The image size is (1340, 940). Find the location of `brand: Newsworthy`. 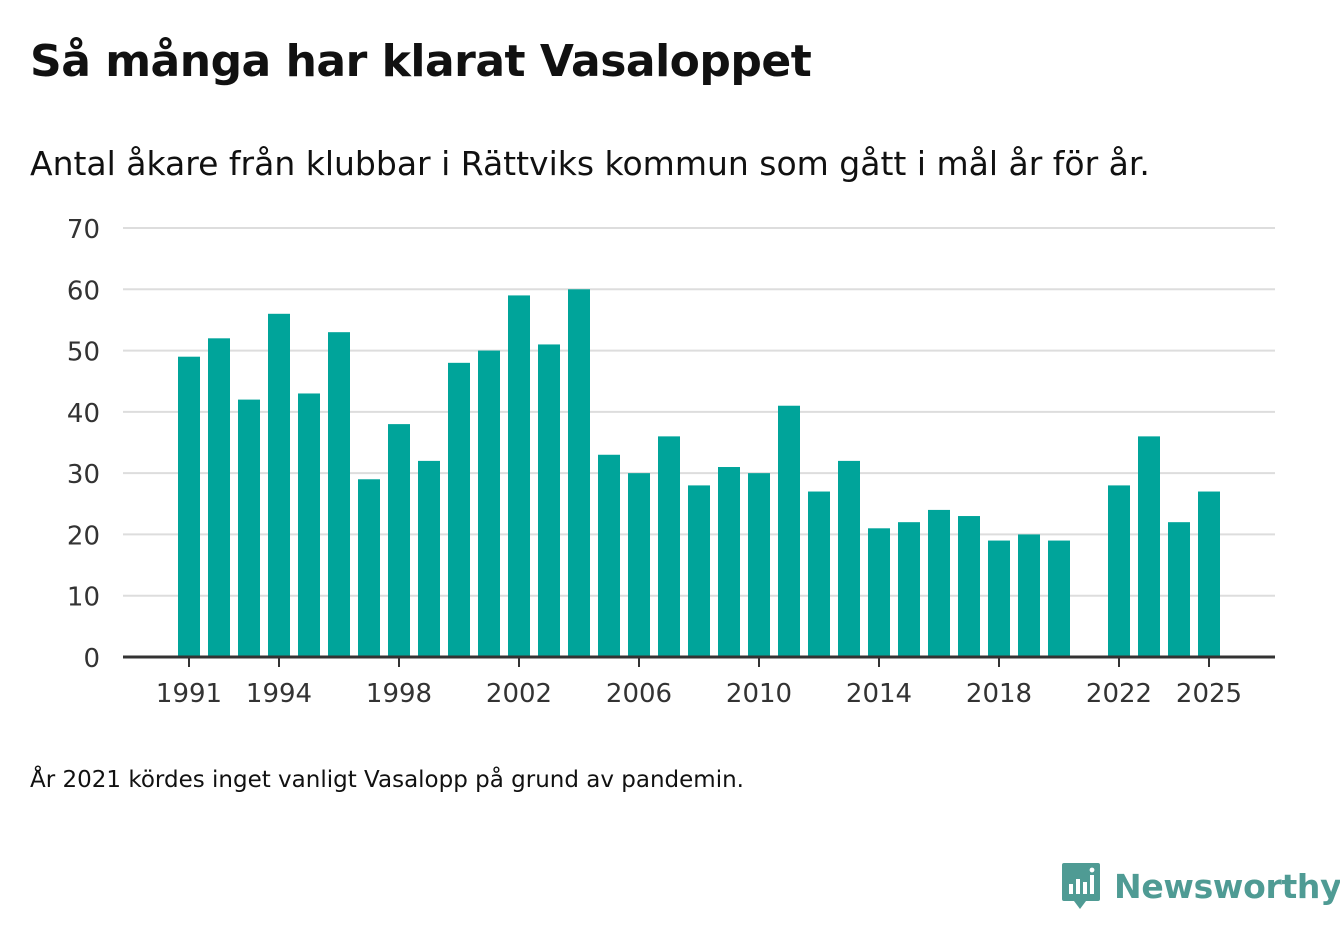

brand: Newsworthy is located at coordinates (1200, 886).